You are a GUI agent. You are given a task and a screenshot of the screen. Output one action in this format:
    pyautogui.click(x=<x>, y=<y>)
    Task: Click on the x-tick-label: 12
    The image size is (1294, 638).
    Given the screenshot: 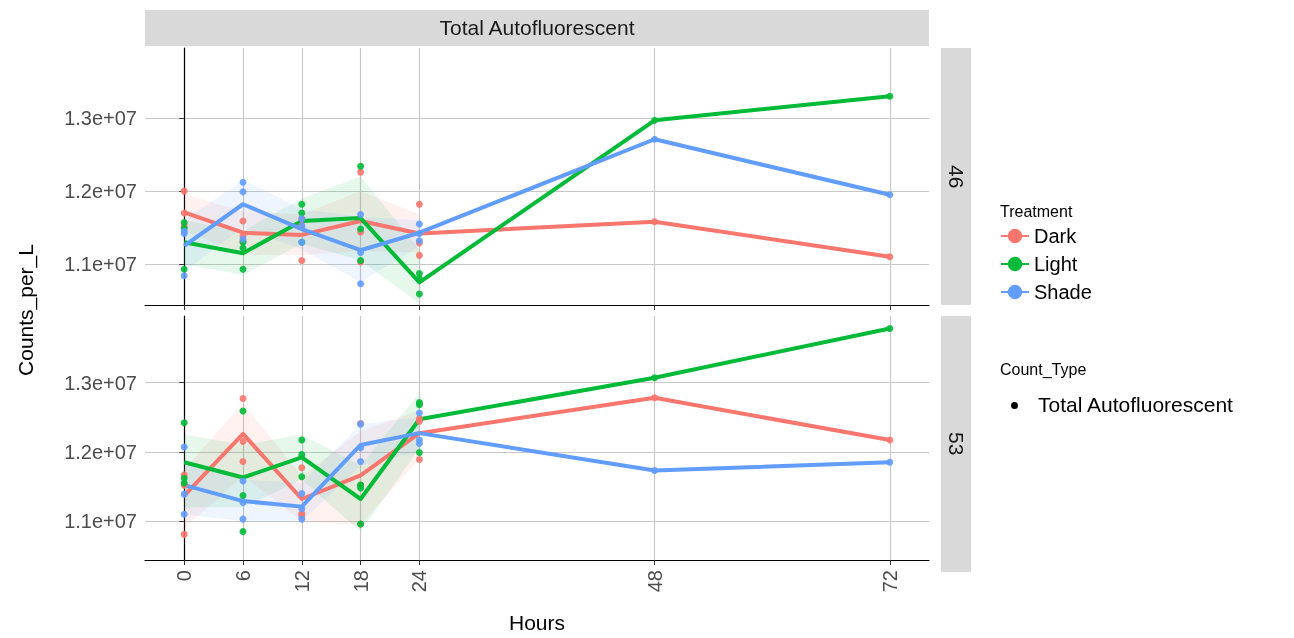 What is the action you would take?
    pyautogui.click(x=301, y=581)
    